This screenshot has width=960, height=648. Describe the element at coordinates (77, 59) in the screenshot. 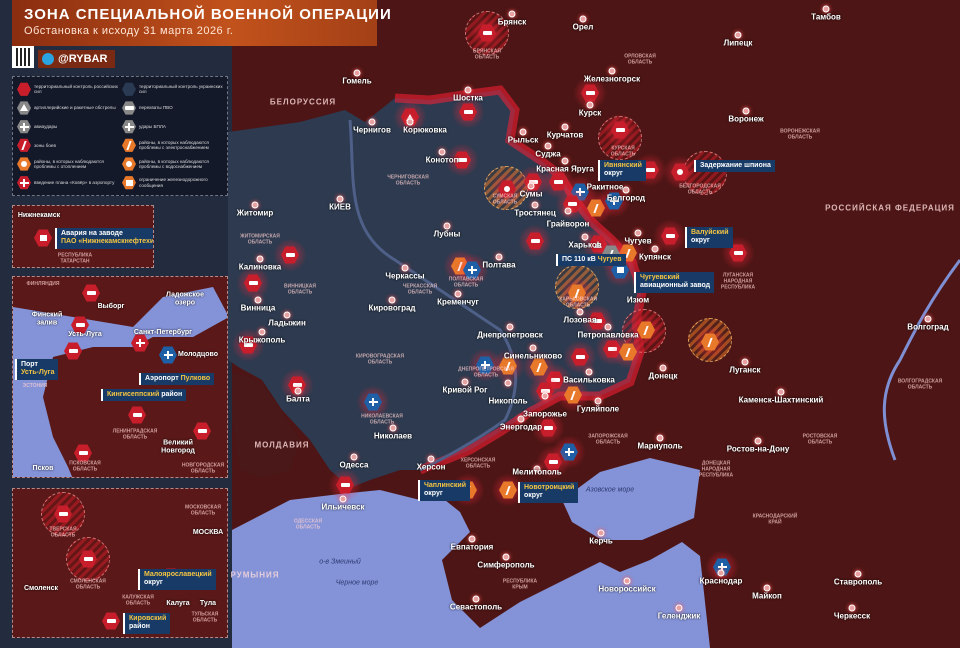

I see `channel-badge: @RYBAR` at that location.